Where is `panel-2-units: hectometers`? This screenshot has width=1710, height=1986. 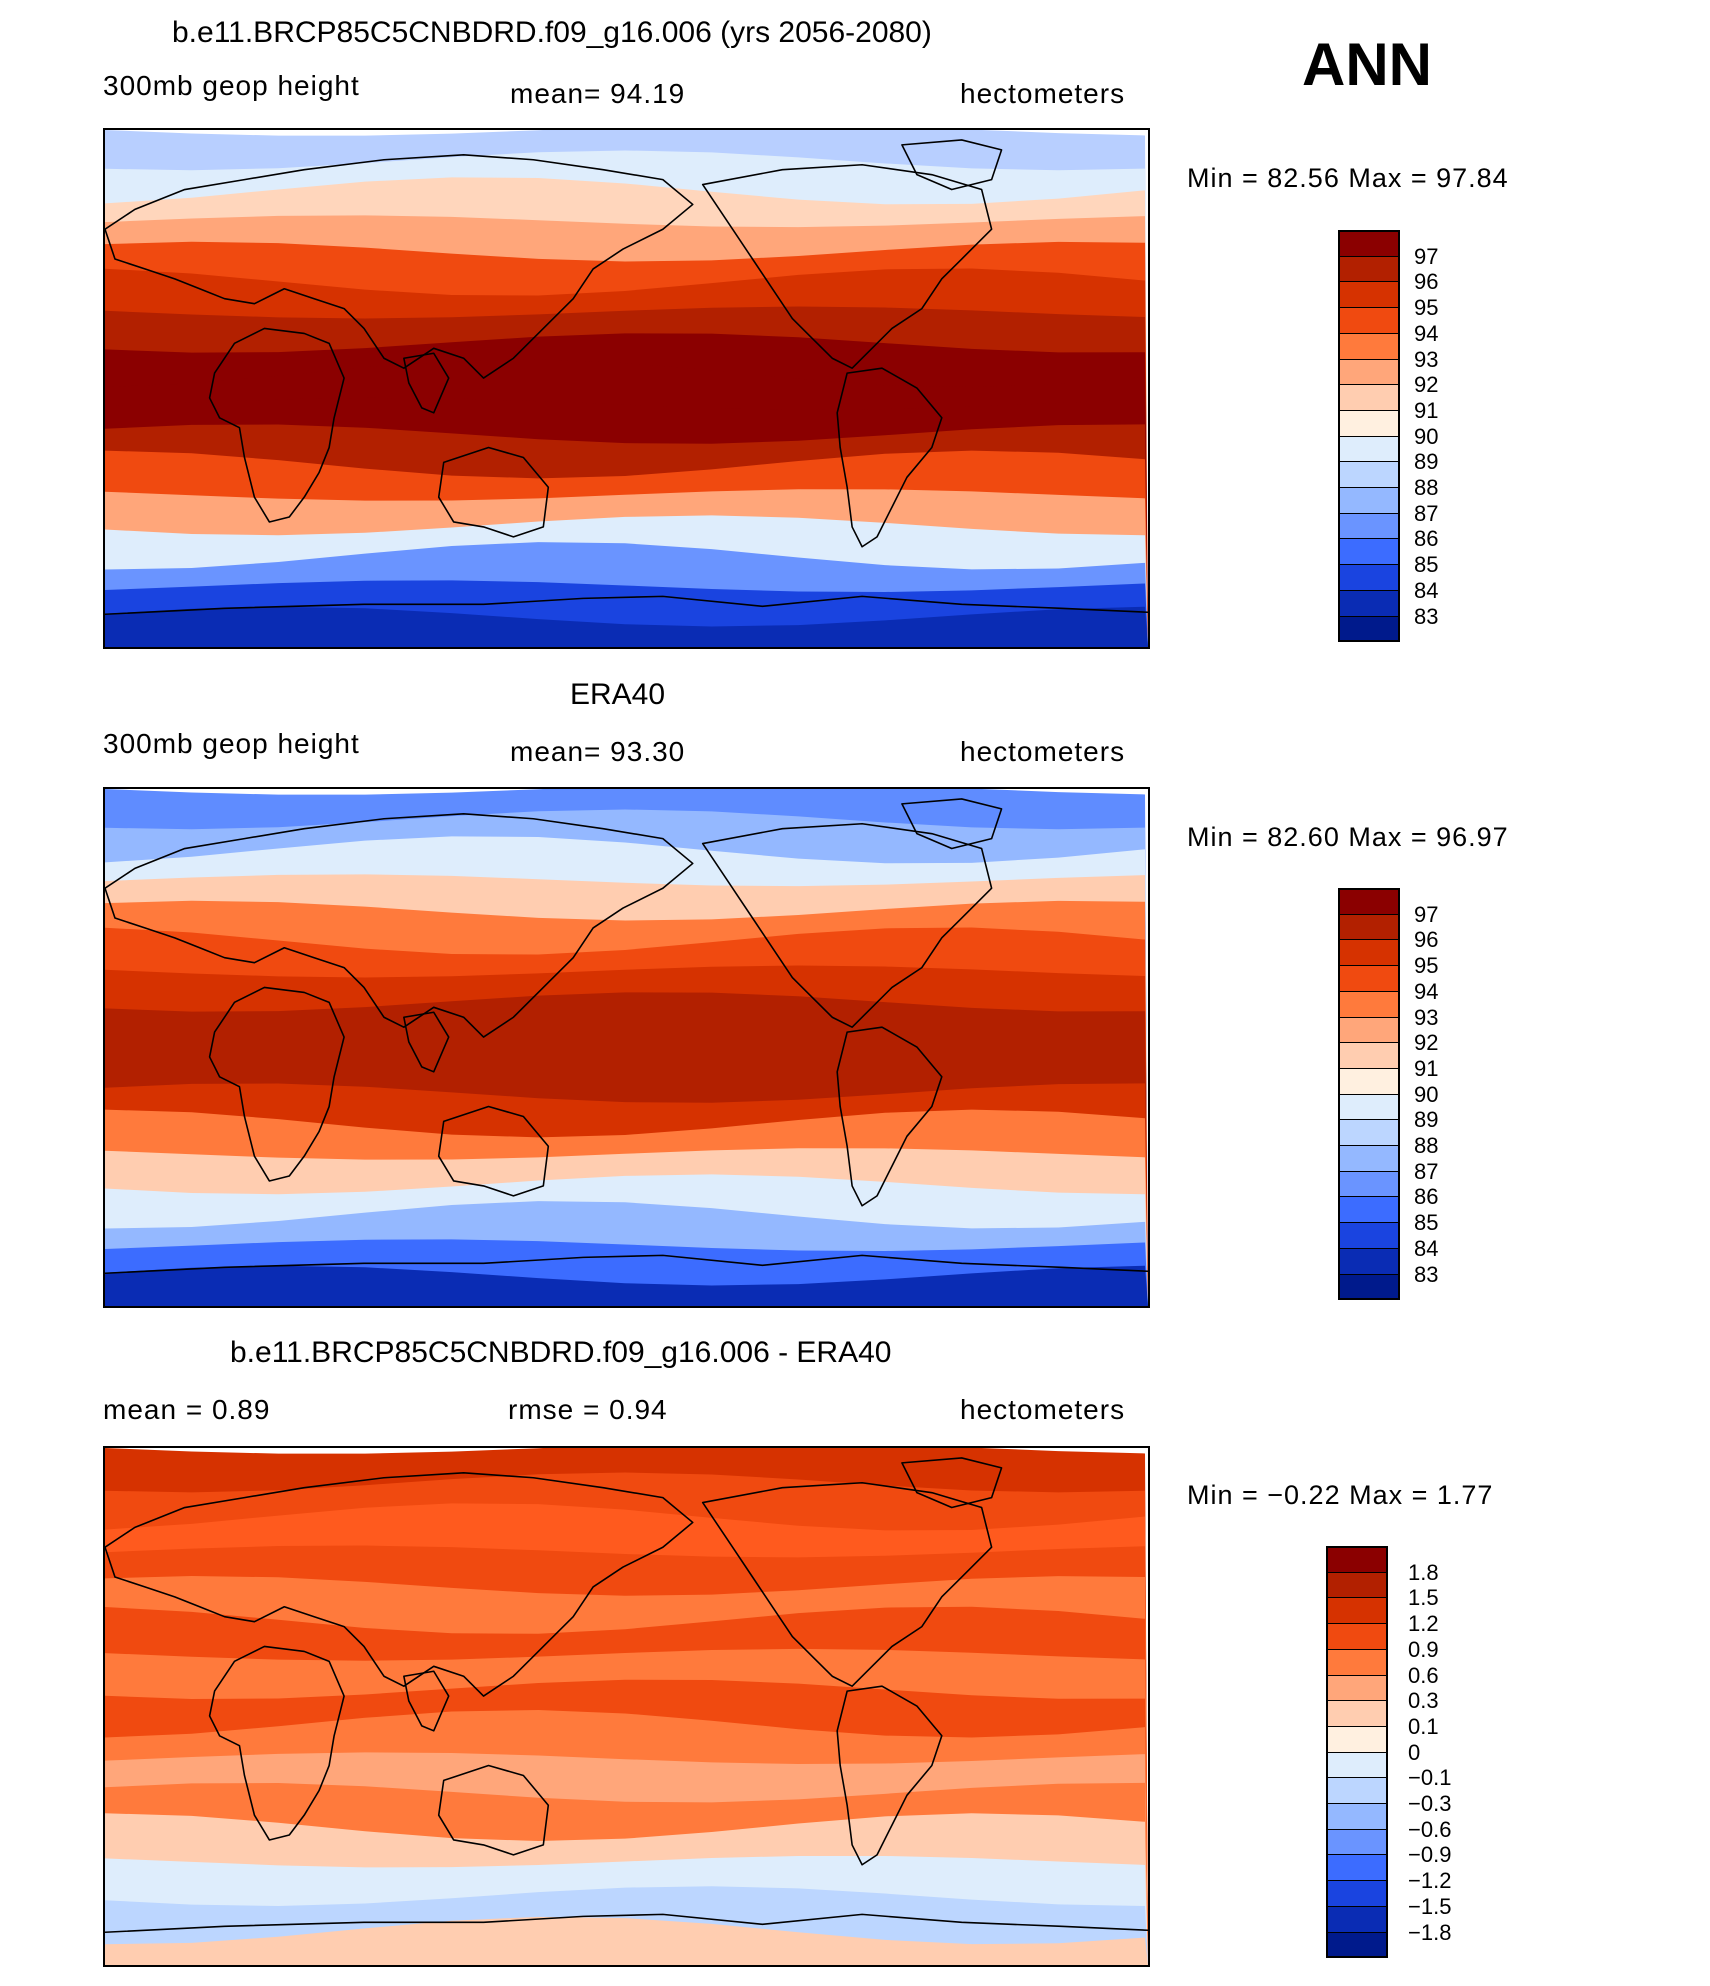
panel-2-units: hectometers is located at coordinates (1043, 751).